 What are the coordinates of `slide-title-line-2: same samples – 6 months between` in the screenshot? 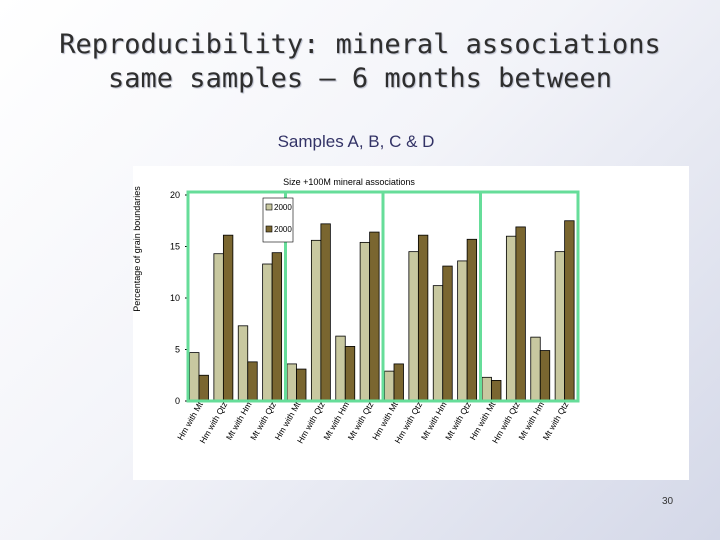 It's located at (360, 78).